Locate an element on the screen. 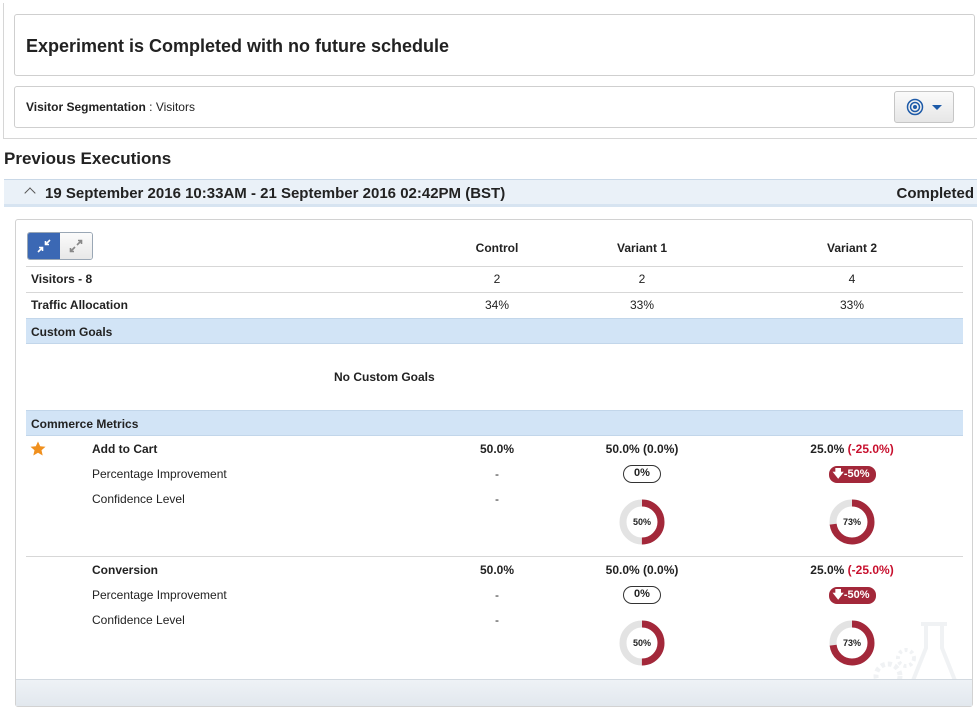 The width and height of the screenshot is (977, 712). confidence-donut-add-to-cart-variant-2: 73% is located at coordinates (852, 522).